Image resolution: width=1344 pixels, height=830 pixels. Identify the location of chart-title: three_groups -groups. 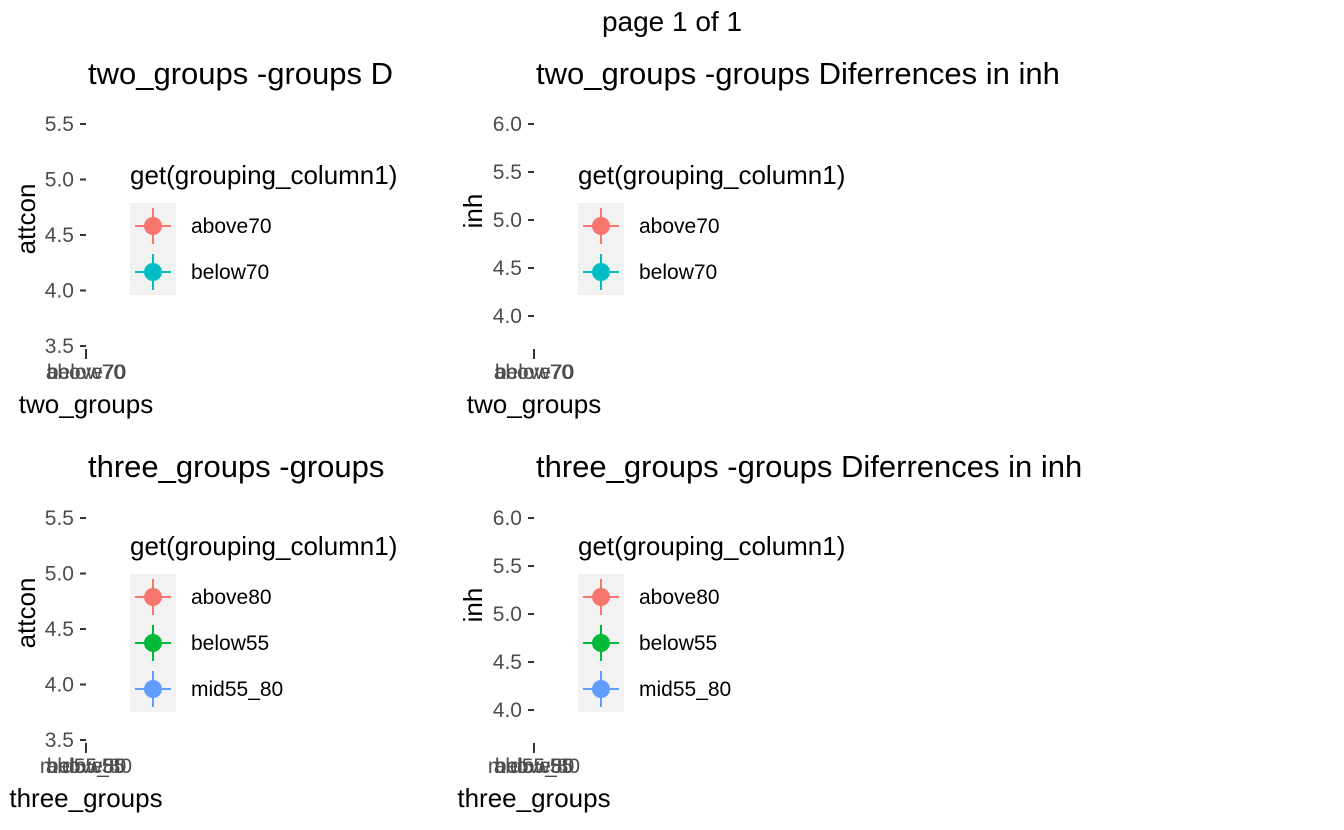
(236, 466).